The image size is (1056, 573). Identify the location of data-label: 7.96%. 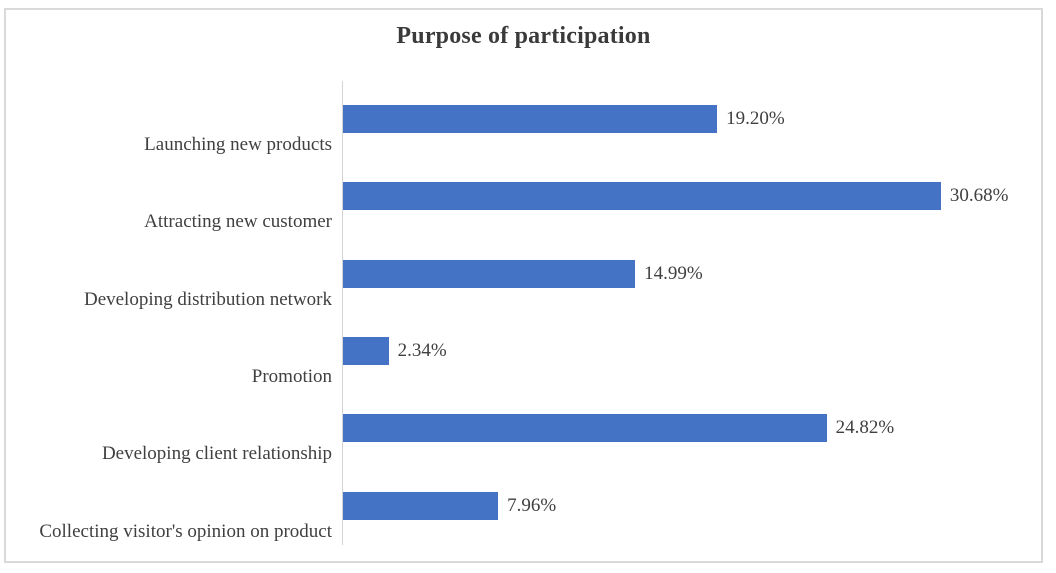
(532, 505).